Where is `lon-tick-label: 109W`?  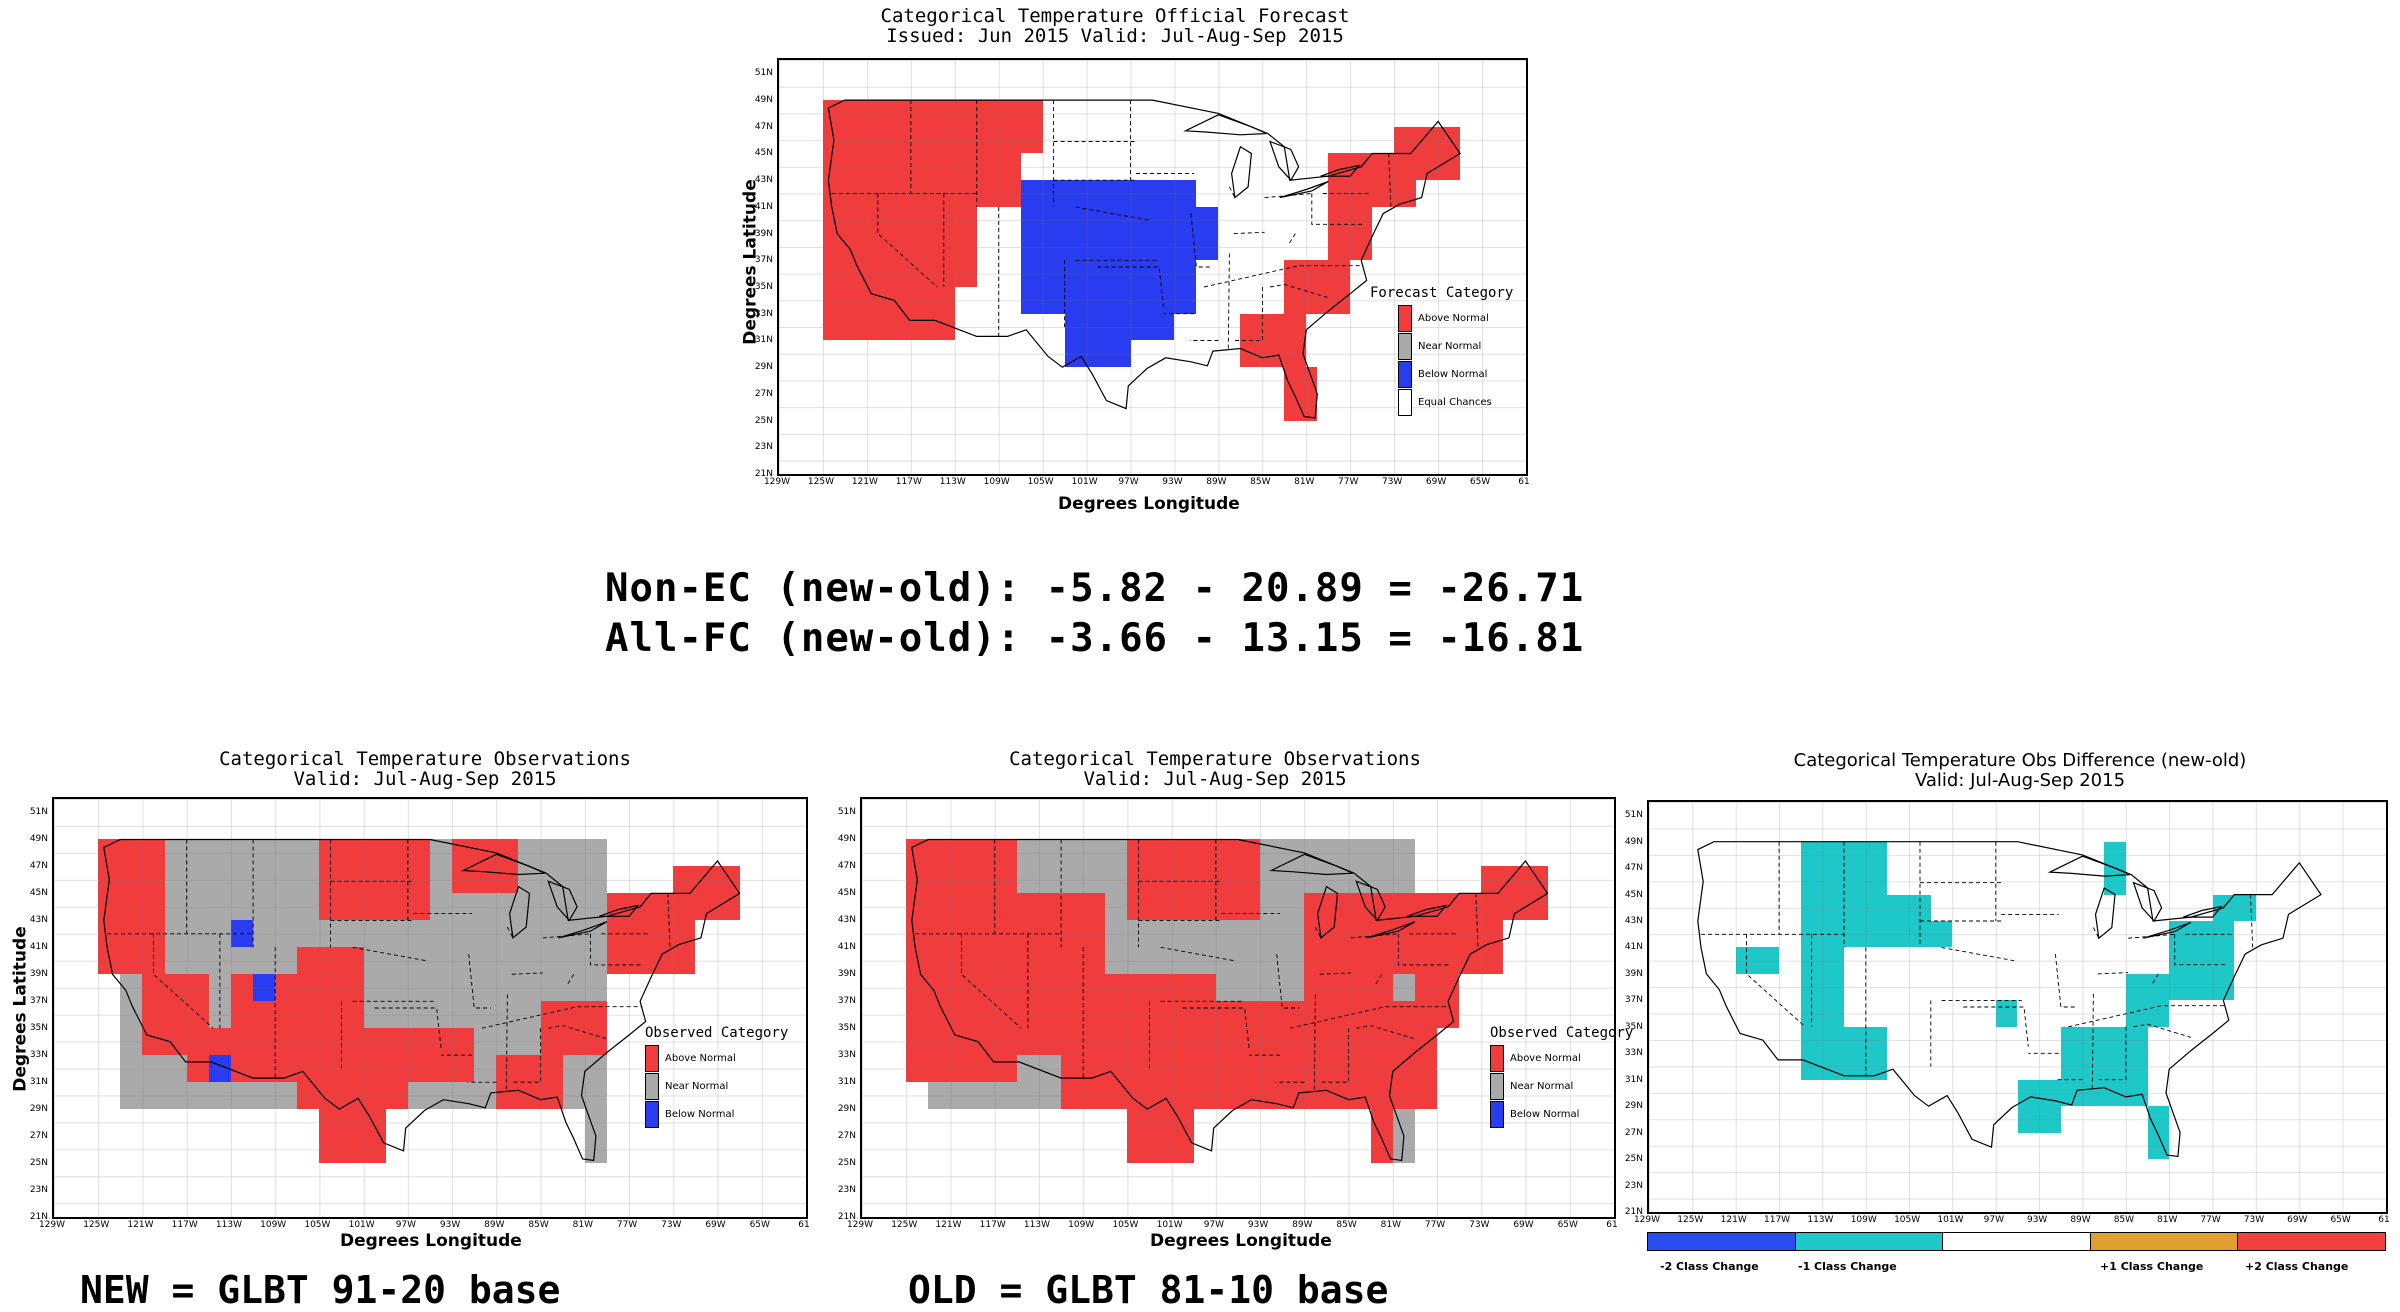 lon-tick-label: 109W is located at coordinates (996, 482).